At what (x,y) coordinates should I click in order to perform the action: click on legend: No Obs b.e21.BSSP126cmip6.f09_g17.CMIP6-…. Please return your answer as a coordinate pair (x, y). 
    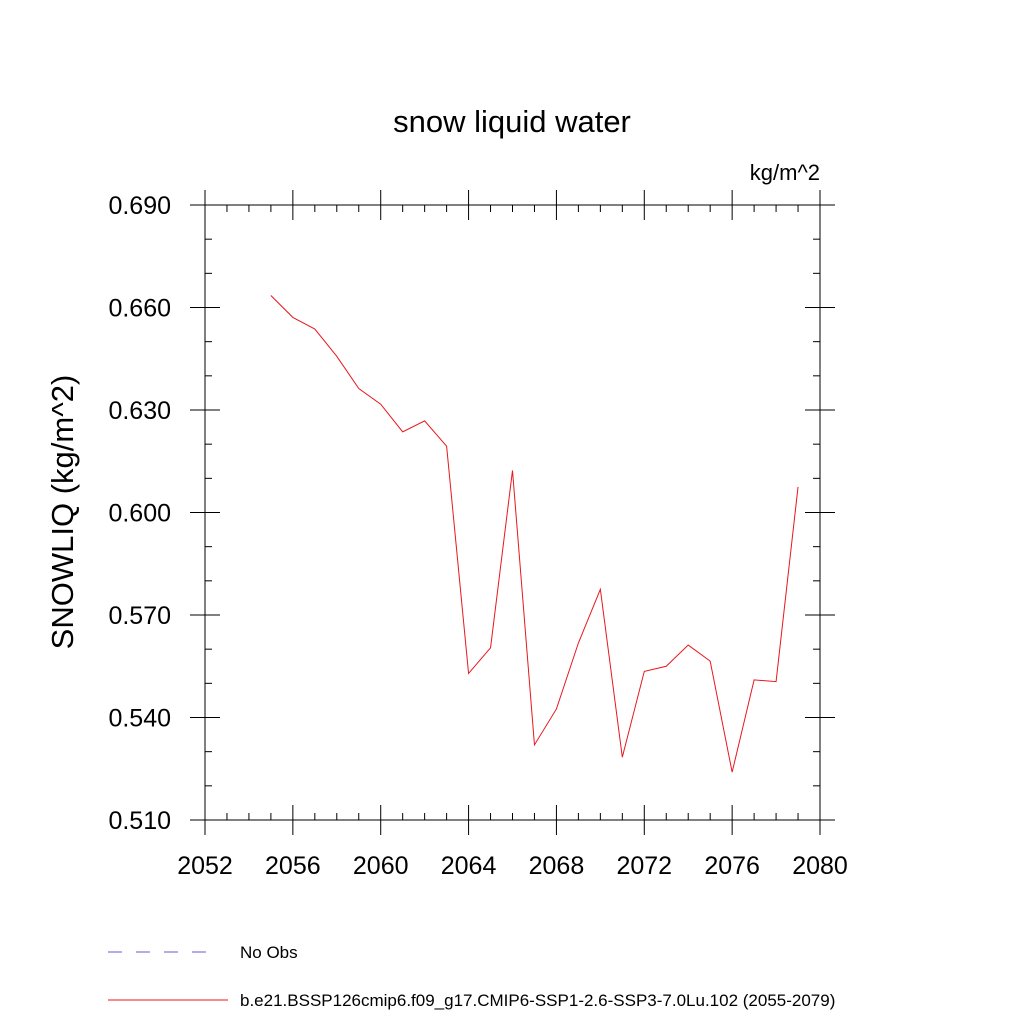
    Looking at the image, I should click on (471, 976).